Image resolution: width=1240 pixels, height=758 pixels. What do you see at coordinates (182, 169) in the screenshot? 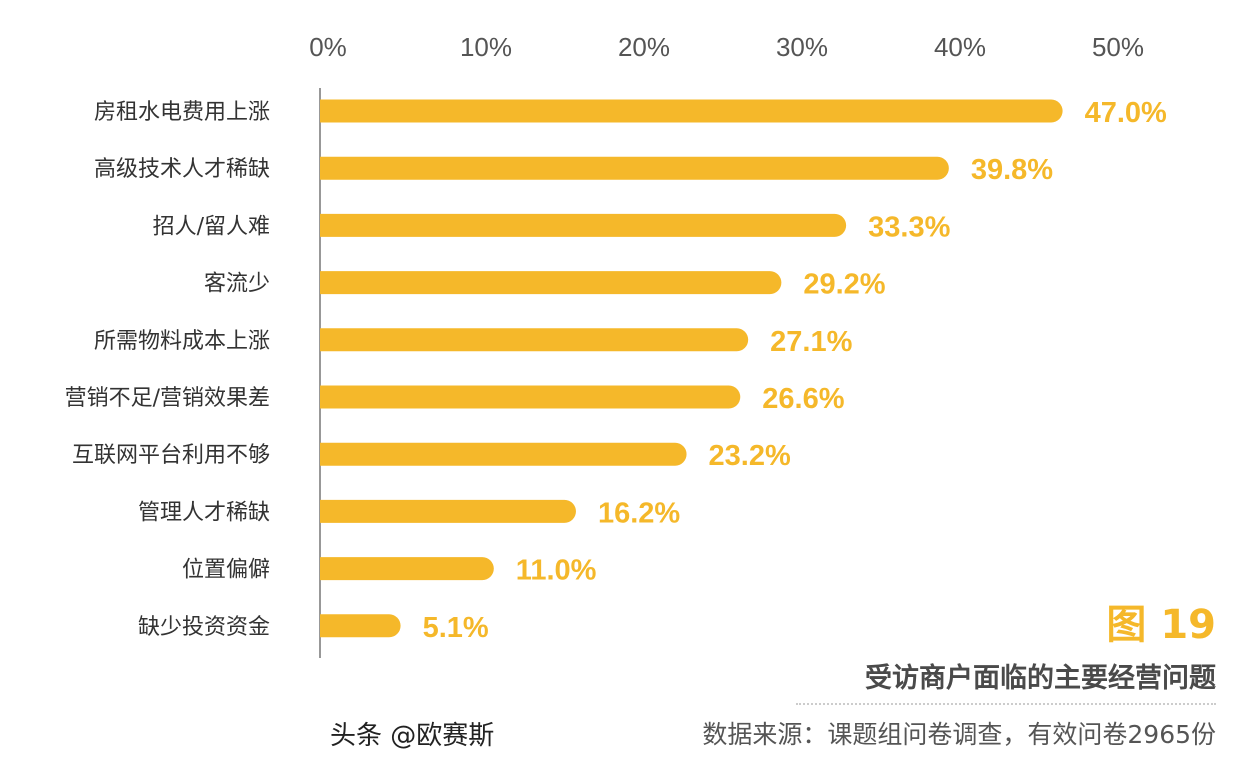
I see `category-label: 高级技术人才稀缺` at bounding box center [182, 169].